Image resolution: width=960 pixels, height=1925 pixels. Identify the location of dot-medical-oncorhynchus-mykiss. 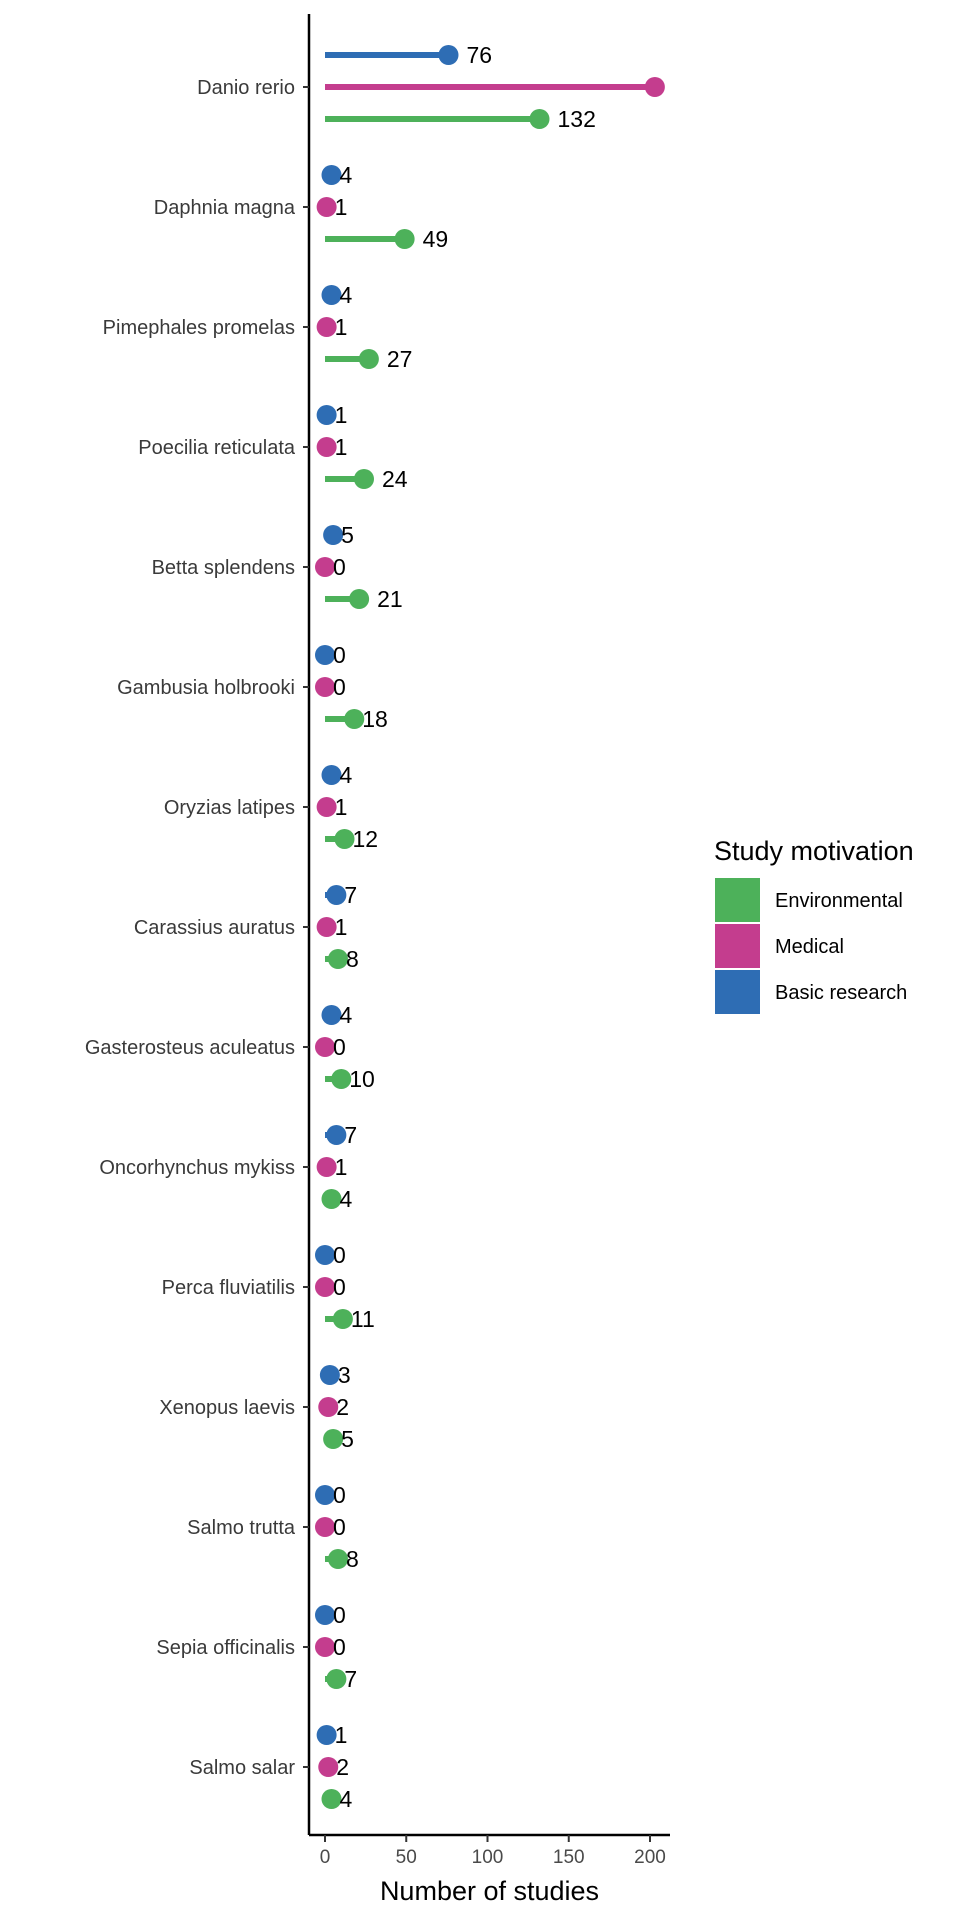
(326, 1167).